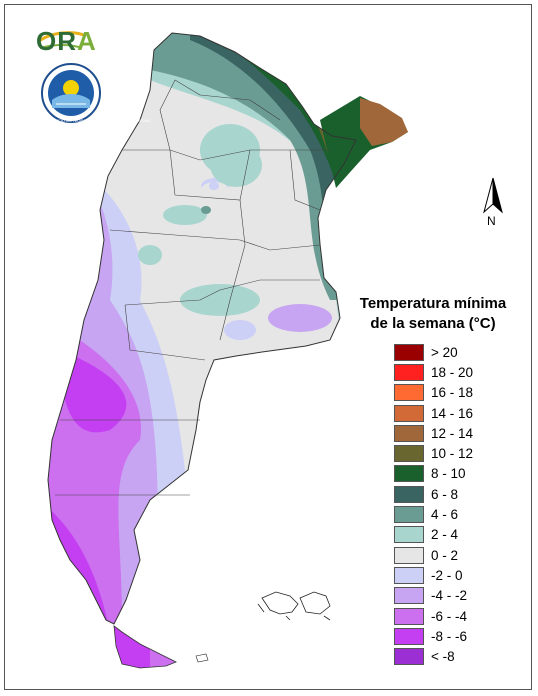 Image resolution: width=538 pixels, height=696 pixels. I want to click on legend-item: 8 - 10, so click(458, 474).